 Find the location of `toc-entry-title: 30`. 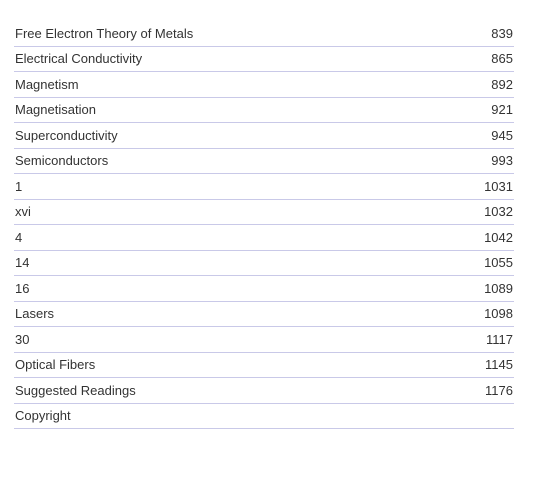

toc-entry-title: 30 is located at coordinates (22, 339).